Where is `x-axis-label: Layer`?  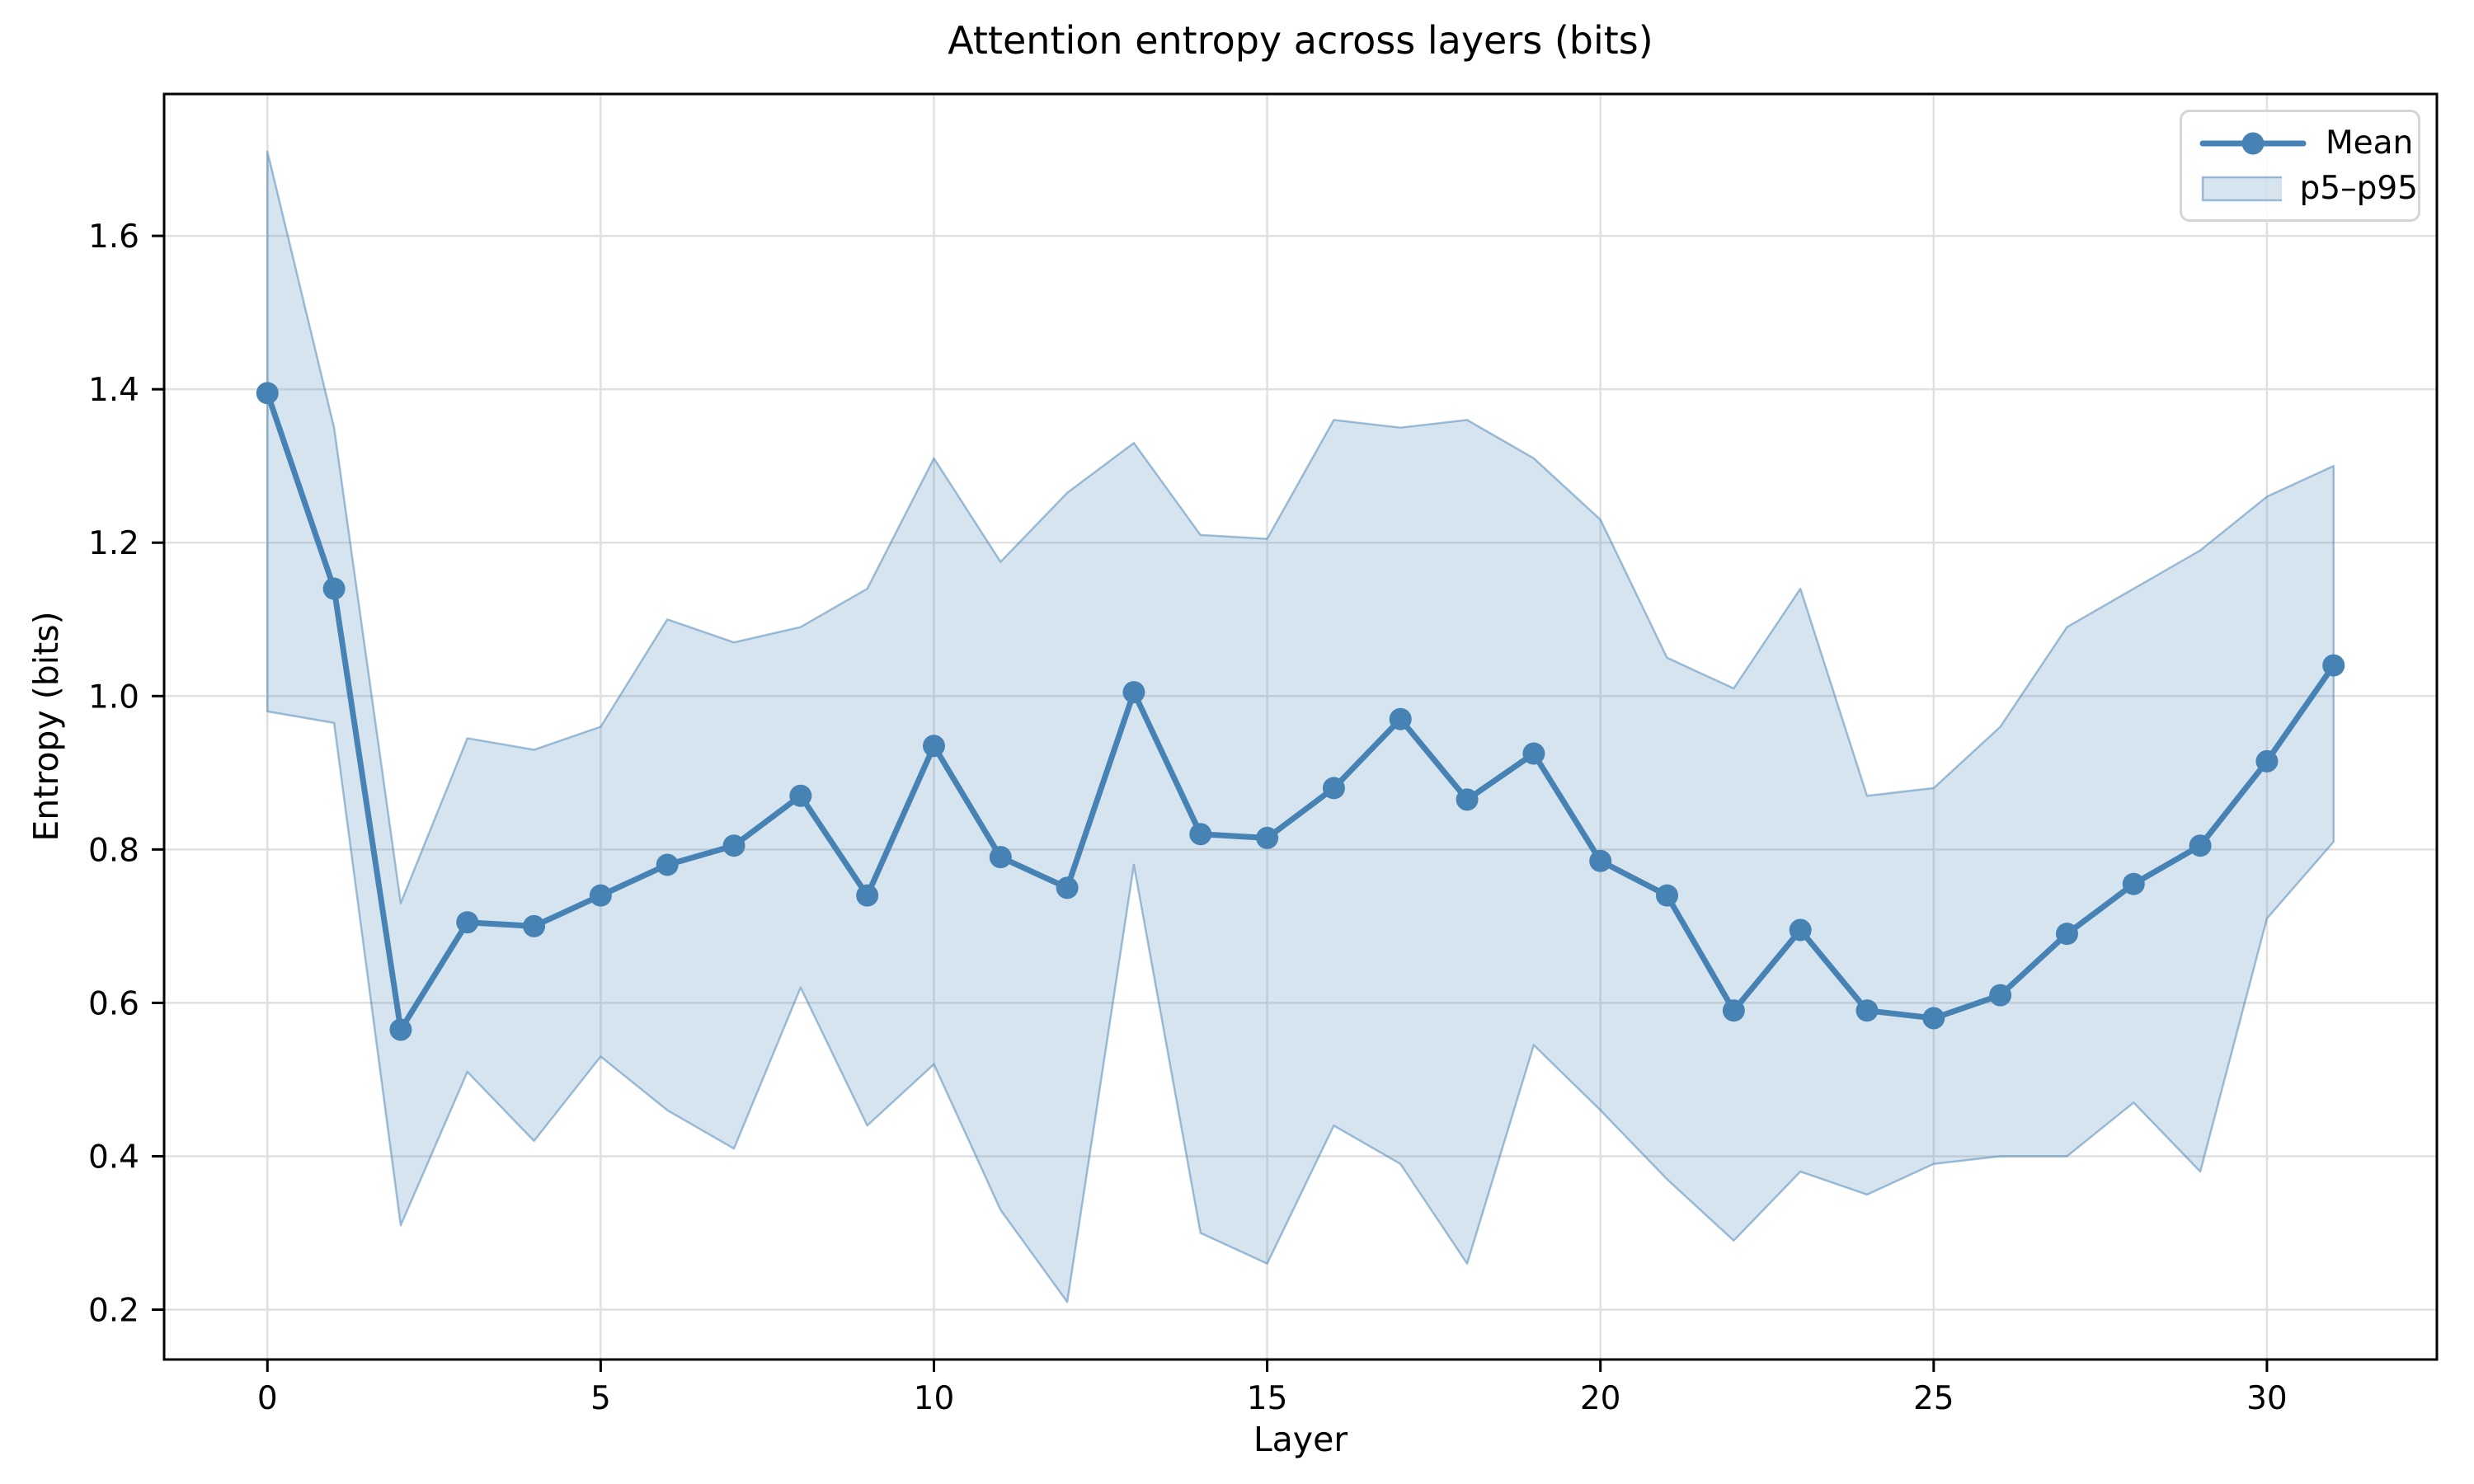 x-axis-label: Layer is located at coordinates (1300, 1439).